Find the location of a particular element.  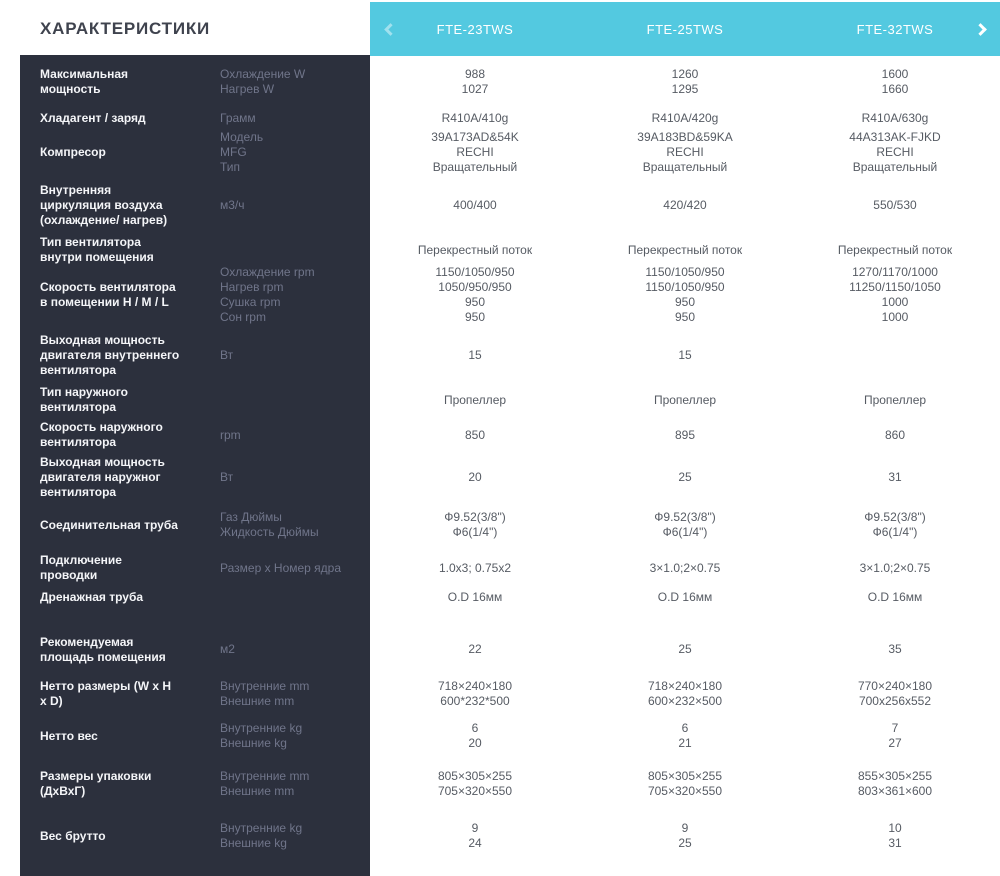

spec-value-col1: 1150/1050/950 1050/950/950 950 950 is located at coordinates (475, 294).